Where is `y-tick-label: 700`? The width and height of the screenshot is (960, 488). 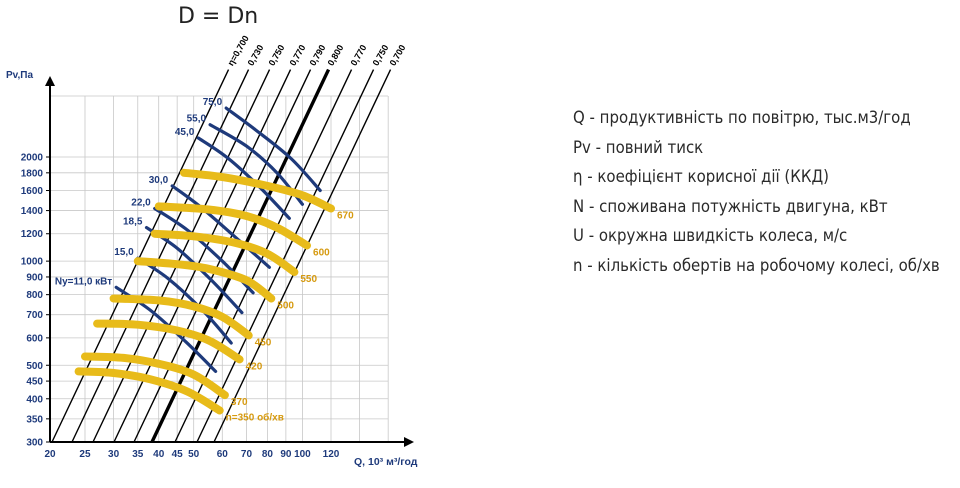
y-tick-label: 700 is located at coordinates (34, 315).